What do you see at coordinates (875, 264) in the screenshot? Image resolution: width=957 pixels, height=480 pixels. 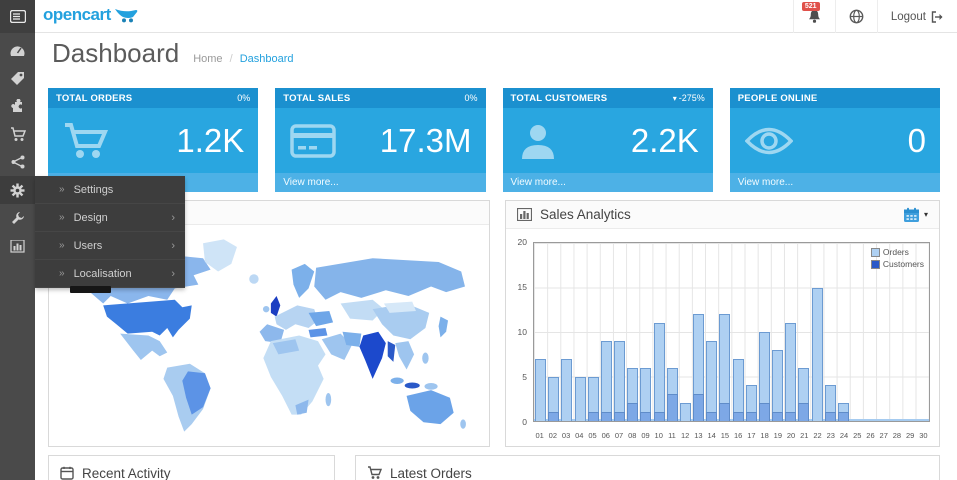 I see `legend-swatch-customers` at bounding box center [875, 264].